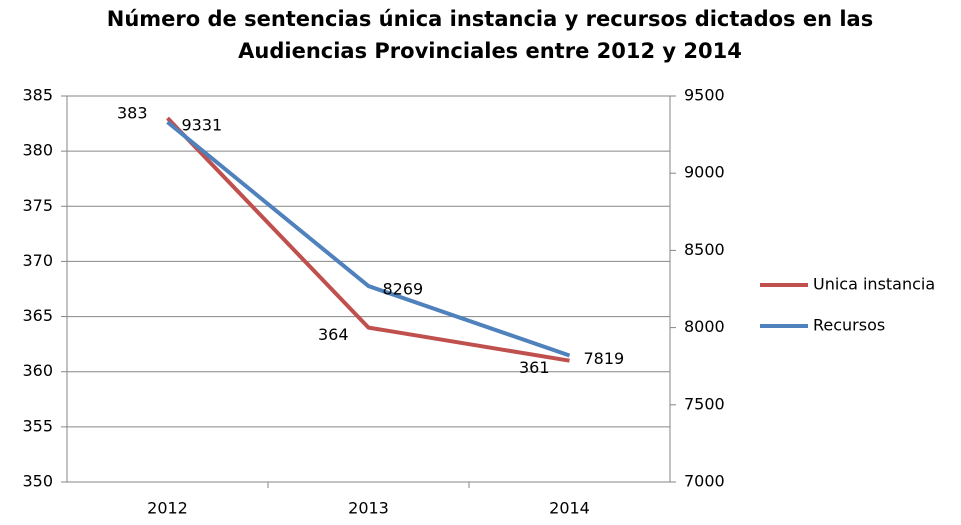 The width and height of the screenshot is (961, 525). Describe the element at coordinates (37, 205) in the screenshot. I see `y-tick-label: 375` at that location.